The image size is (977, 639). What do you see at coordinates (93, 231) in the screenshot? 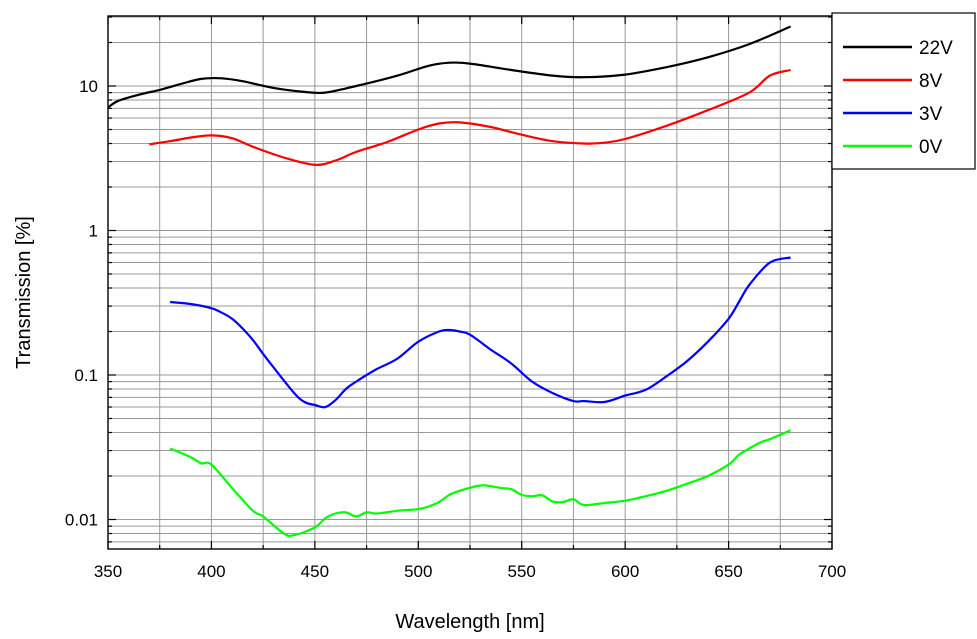
I see `y-tick-label: 1` at bounding box center [93, 231].